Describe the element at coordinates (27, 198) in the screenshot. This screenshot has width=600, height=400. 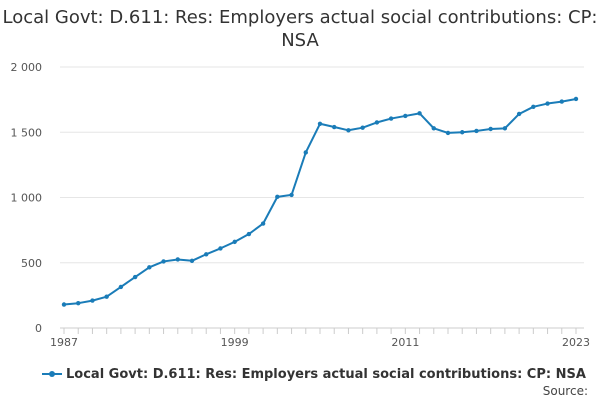
I see `y-tick-label: 1 000` at that location.